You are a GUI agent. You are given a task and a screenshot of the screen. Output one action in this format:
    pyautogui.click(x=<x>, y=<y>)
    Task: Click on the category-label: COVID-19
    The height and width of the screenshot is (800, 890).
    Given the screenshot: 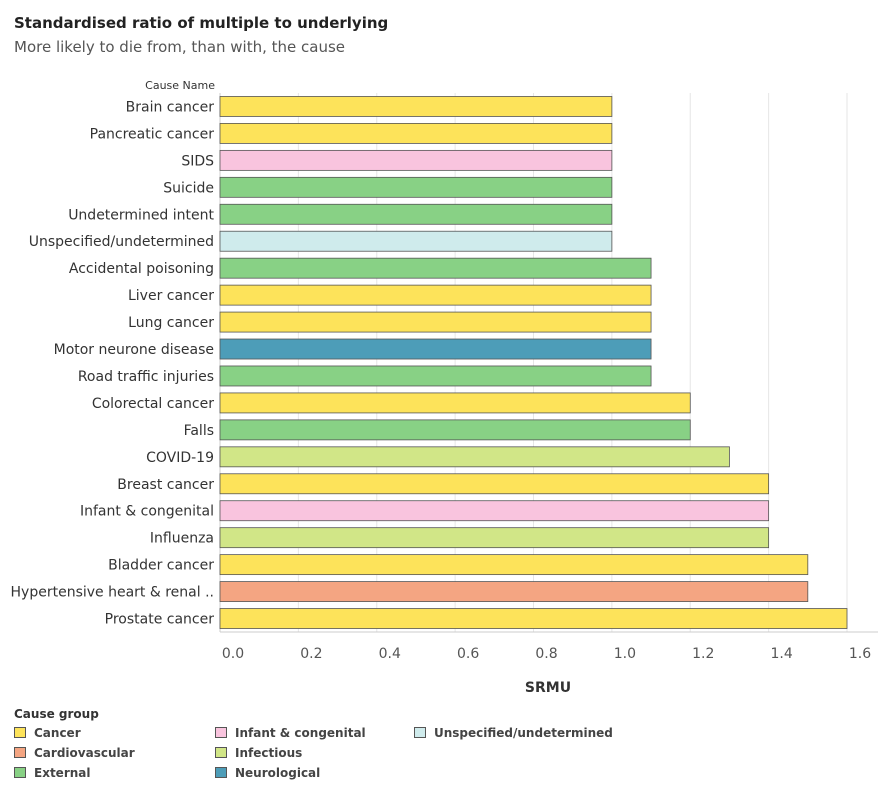 What is the action you would take?
    pyautogui.click(x=180, y=458)
    